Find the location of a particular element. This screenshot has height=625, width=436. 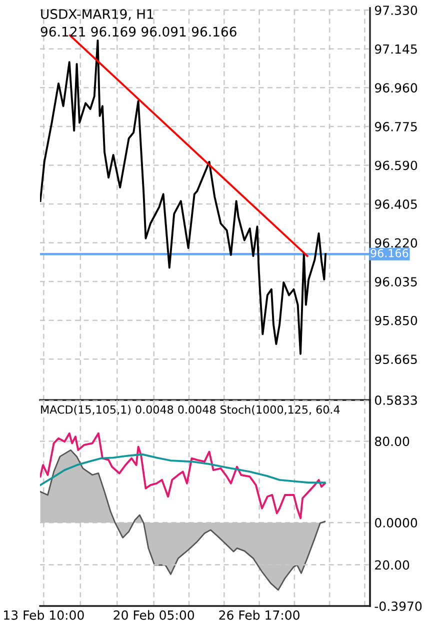

y-tick-label: 95.665 is located at coordinates (395, 359).